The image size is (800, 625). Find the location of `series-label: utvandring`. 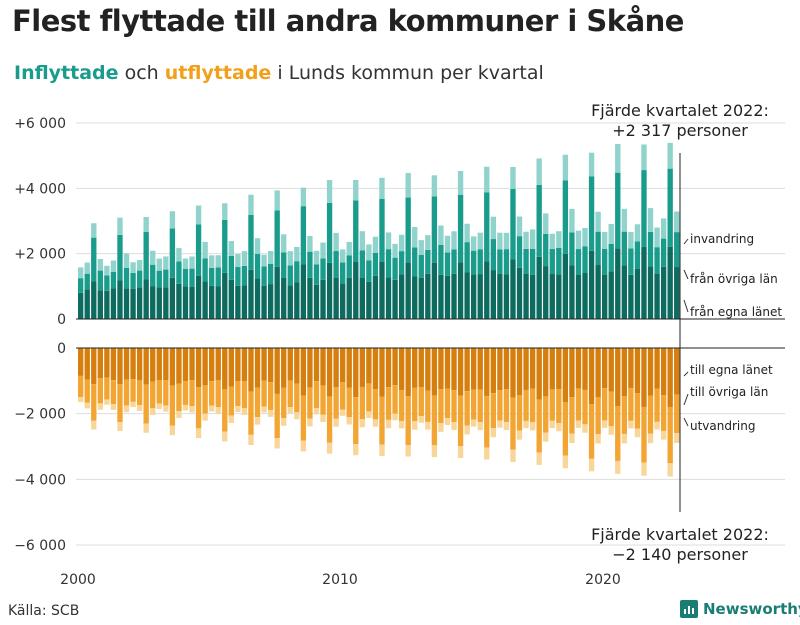

series-label: utvandring is located at coordinates (722, 426).